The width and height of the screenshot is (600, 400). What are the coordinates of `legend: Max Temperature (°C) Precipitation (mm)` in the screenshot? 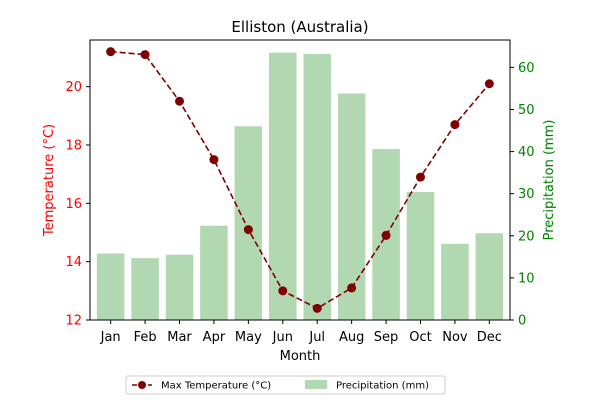 It's located at (285, 385).